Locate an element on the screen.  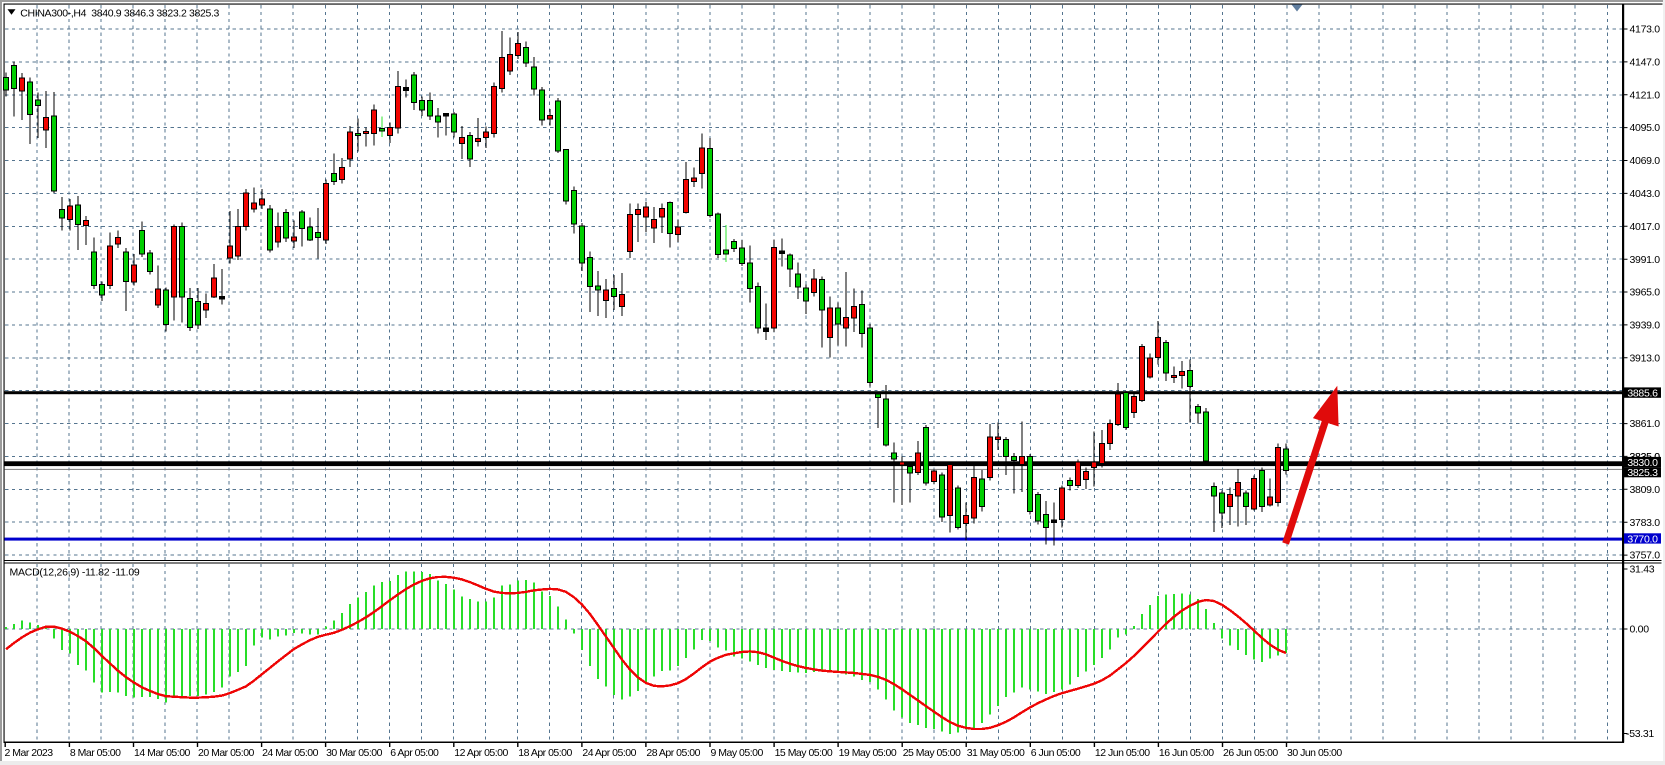
svg-text: 15 May 05:00 is located at coordinates (804, 753).